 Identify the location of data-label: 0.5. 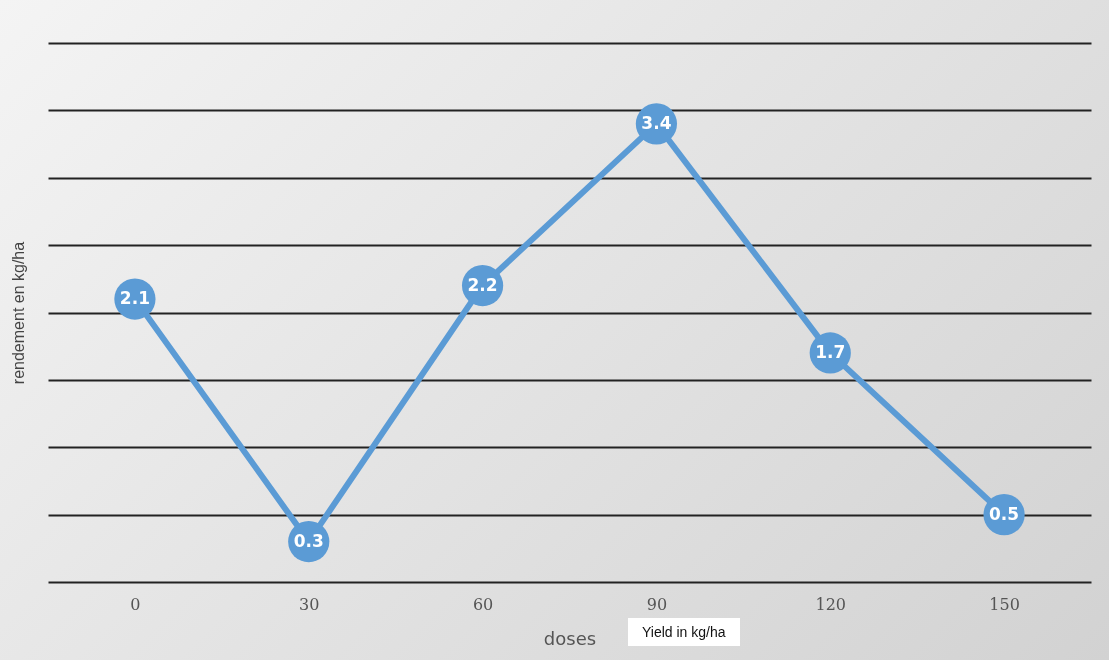
(1004, 513).